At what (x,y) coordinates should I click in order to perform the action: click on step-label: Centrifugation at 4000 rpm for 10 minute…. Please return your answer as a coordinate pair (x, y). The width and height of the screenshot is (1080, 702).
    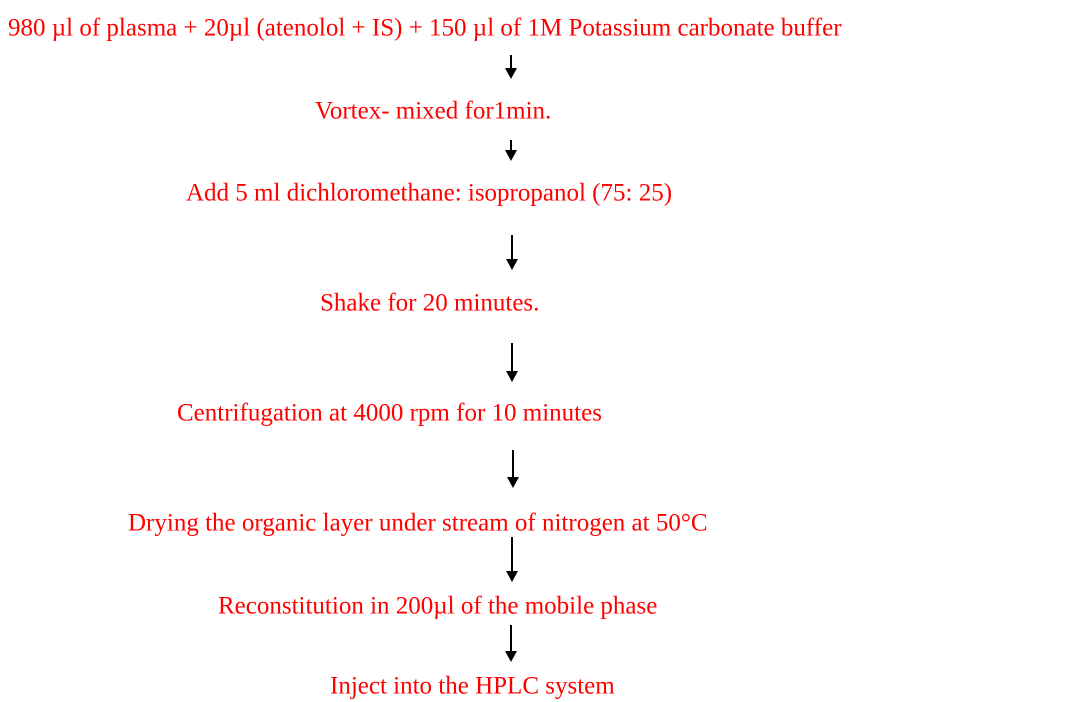
    Looking at the image, I should click on (389, 413).